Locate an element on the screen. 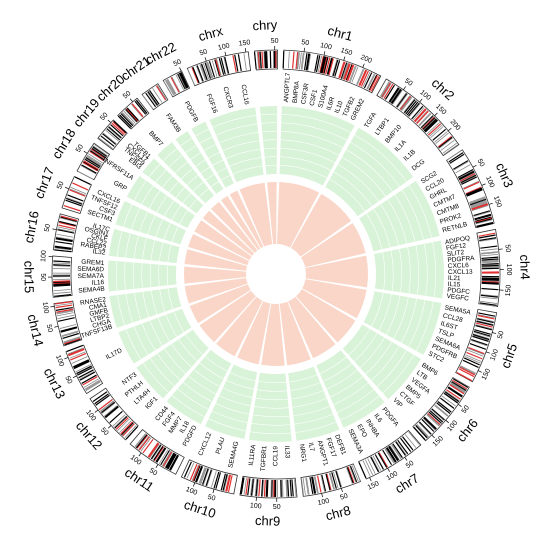  chromosome-label: chr17 is located at coordinates (44, 183).